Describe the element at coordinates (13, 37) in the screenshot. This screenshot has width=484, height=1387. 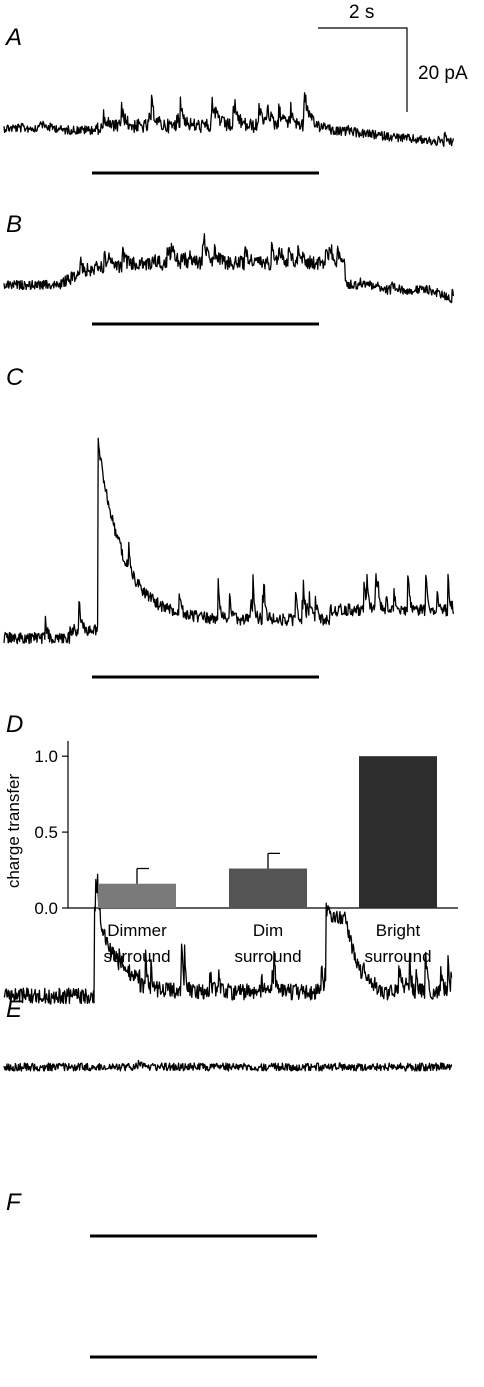
I see `panel-label-a: A` at that location.